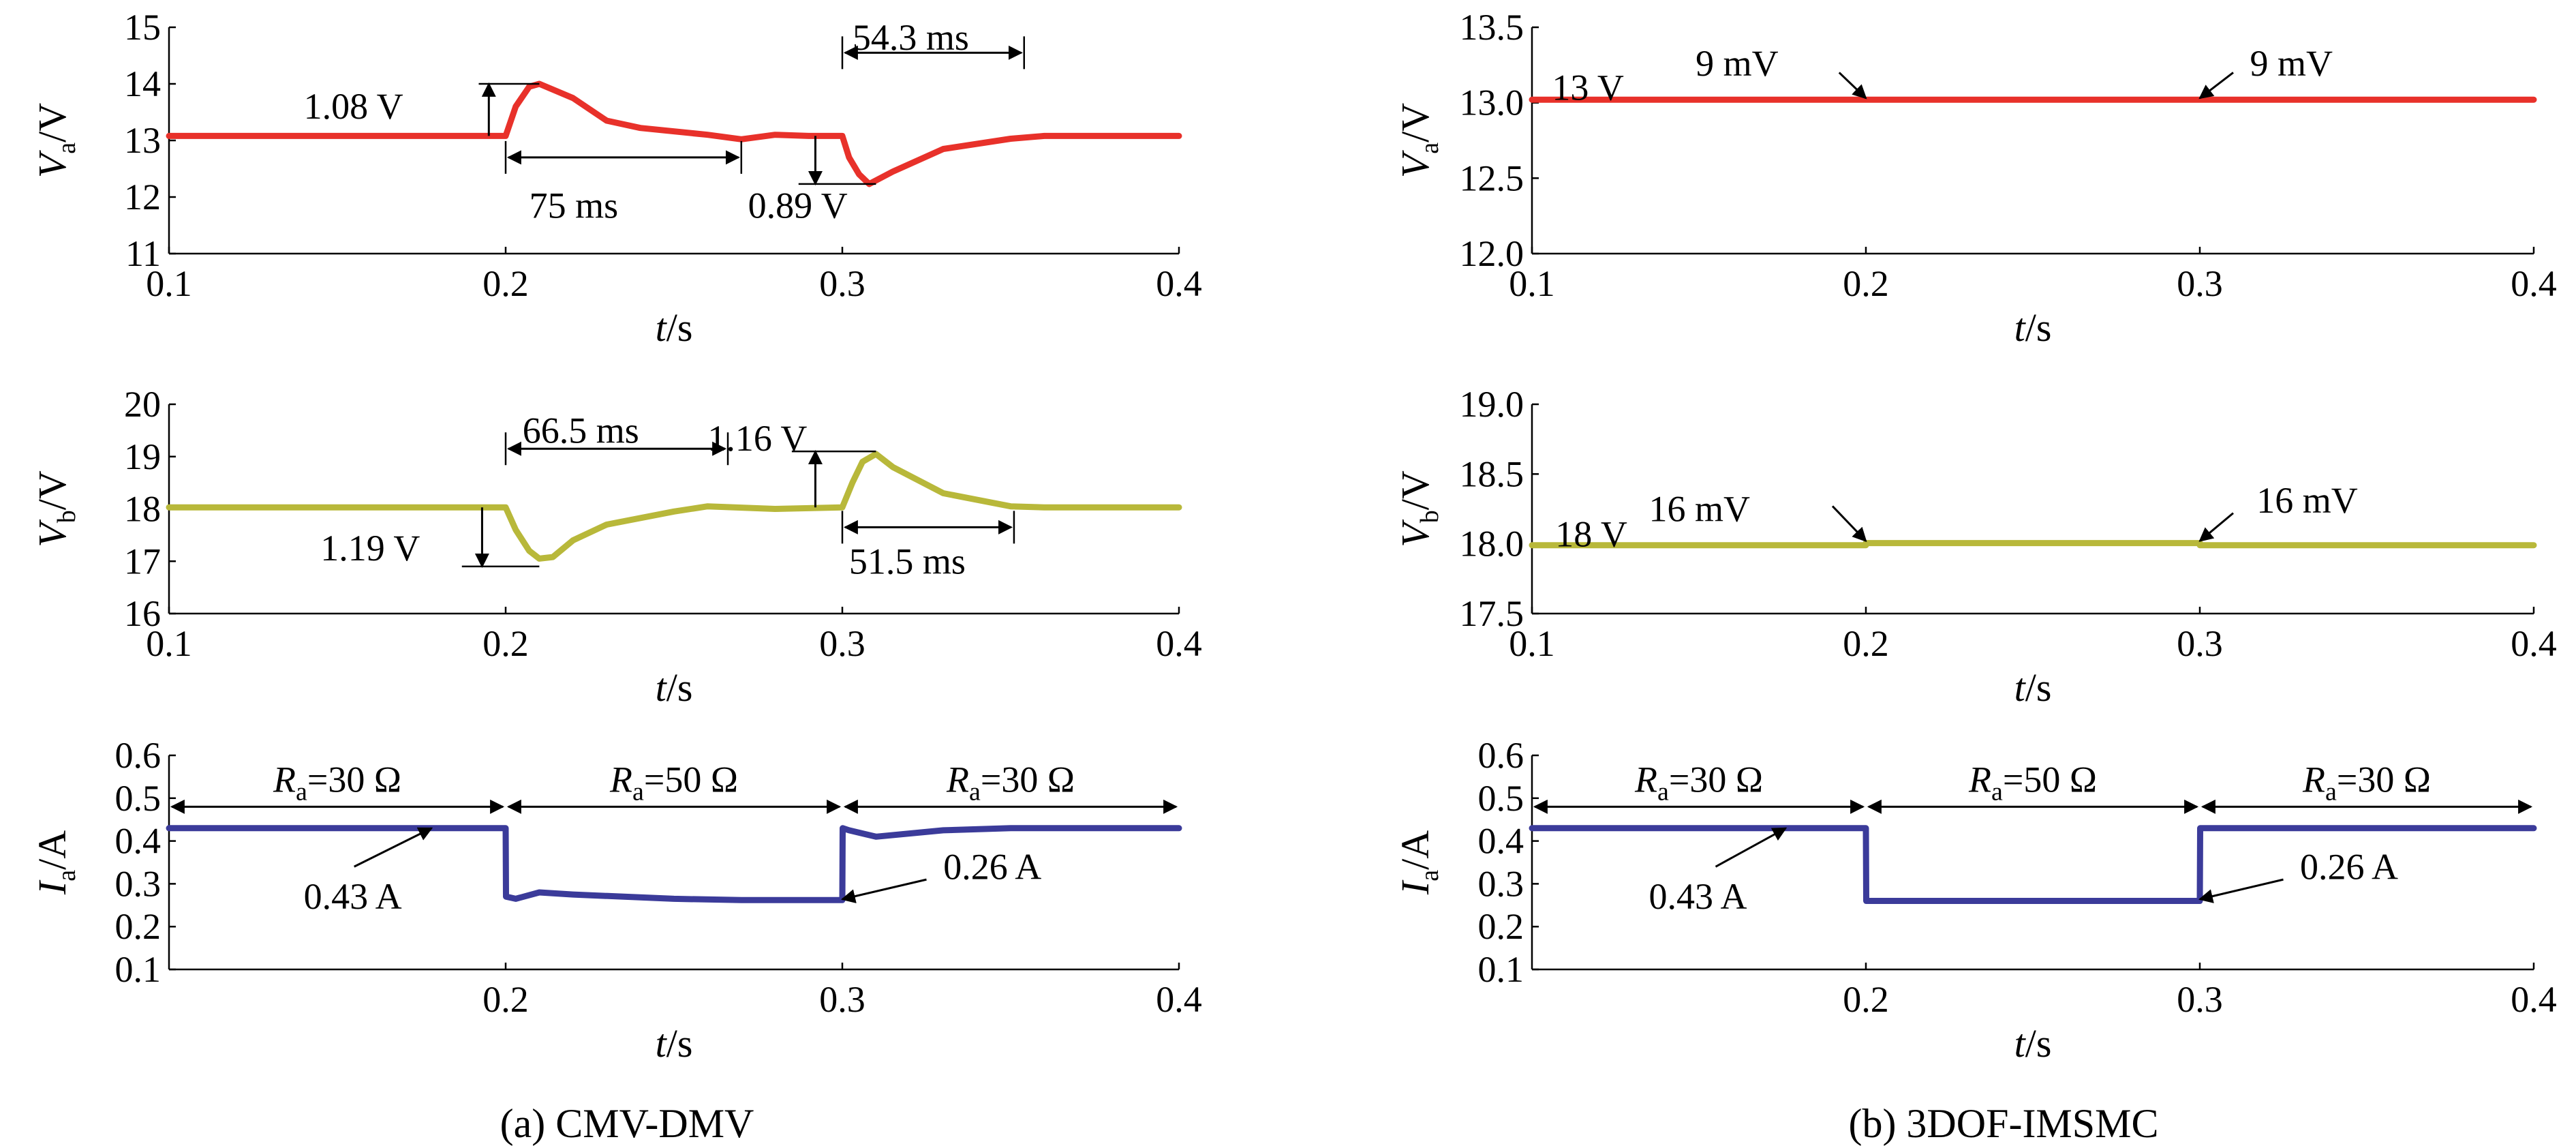  What do you see at coordinates (674, 133) in the screenshot?
I see `series-line-Va` at bounding box center [674, 133].